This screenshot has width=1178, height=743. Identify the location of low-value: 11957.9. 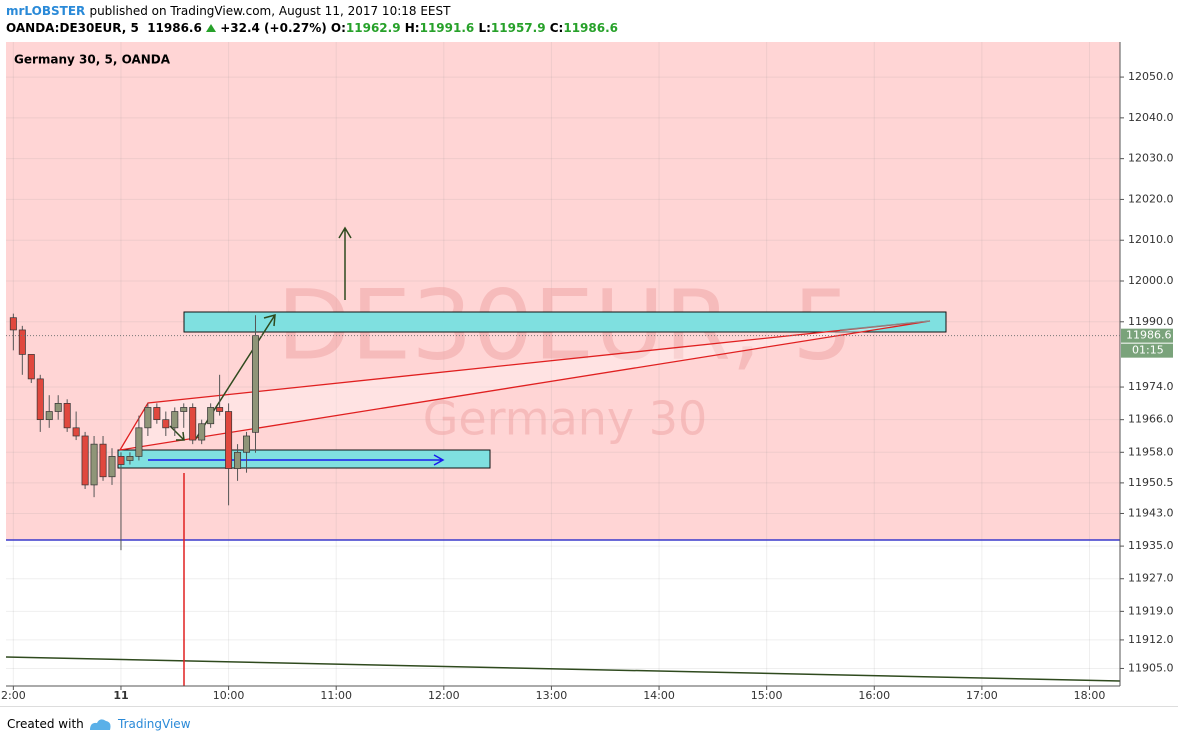
(518, 28).